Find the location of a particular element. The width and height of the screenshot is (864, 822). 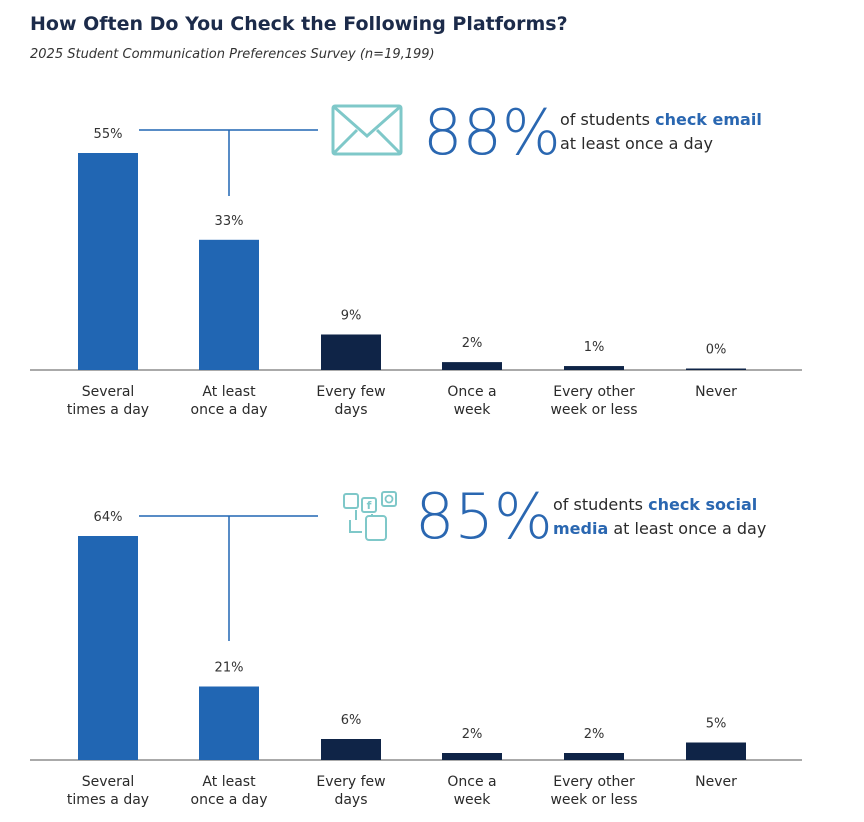

hand-outline is located at coordinates (355, 526).